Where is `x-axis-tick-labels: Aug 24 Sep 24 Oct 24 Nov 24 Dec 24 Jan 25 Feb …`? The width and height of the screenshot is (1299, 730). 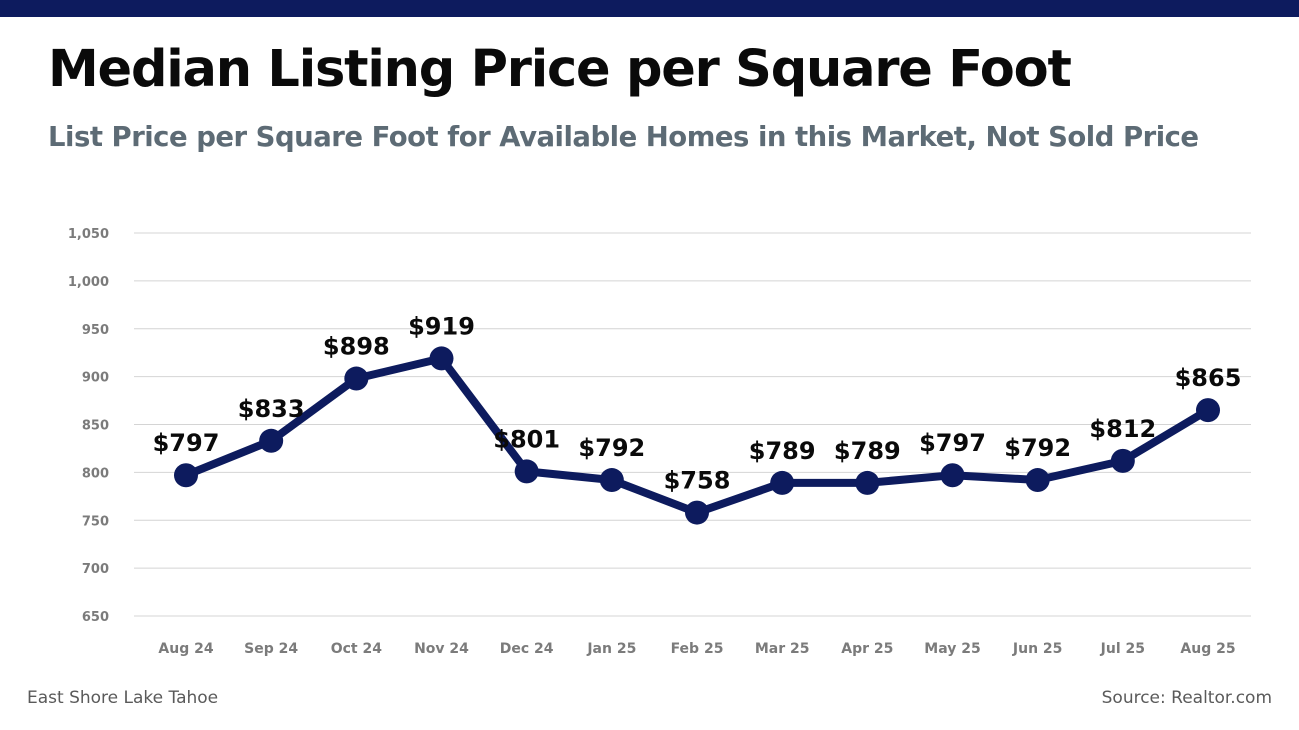
x-axis-tick-labels: Aug 24 Sep 24 Oct 24 Nov 24 Dec 24 Jan 25 Feb … is located at coordinates (696, 649).